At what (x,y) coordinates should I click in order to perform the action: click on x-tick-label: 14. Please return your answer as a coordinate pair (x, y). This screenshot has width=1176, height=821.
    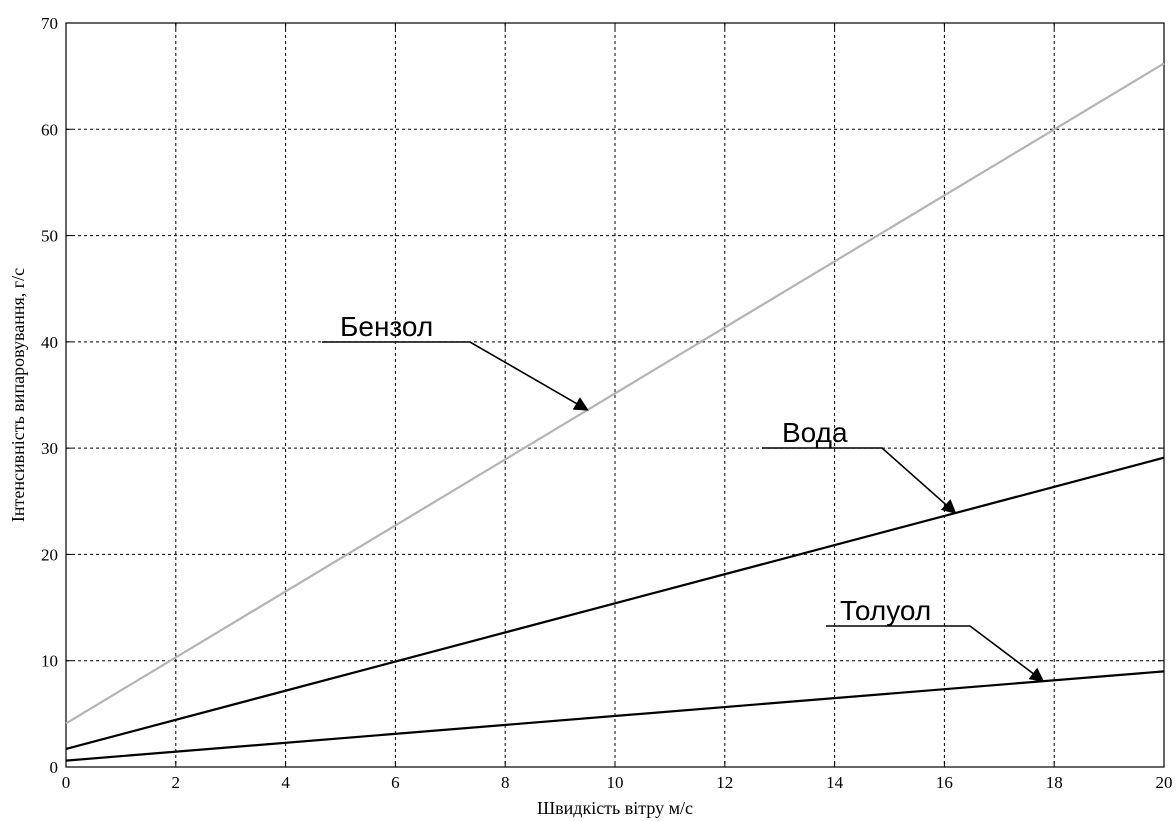
    Looking at the image, I should click on (835, 782).